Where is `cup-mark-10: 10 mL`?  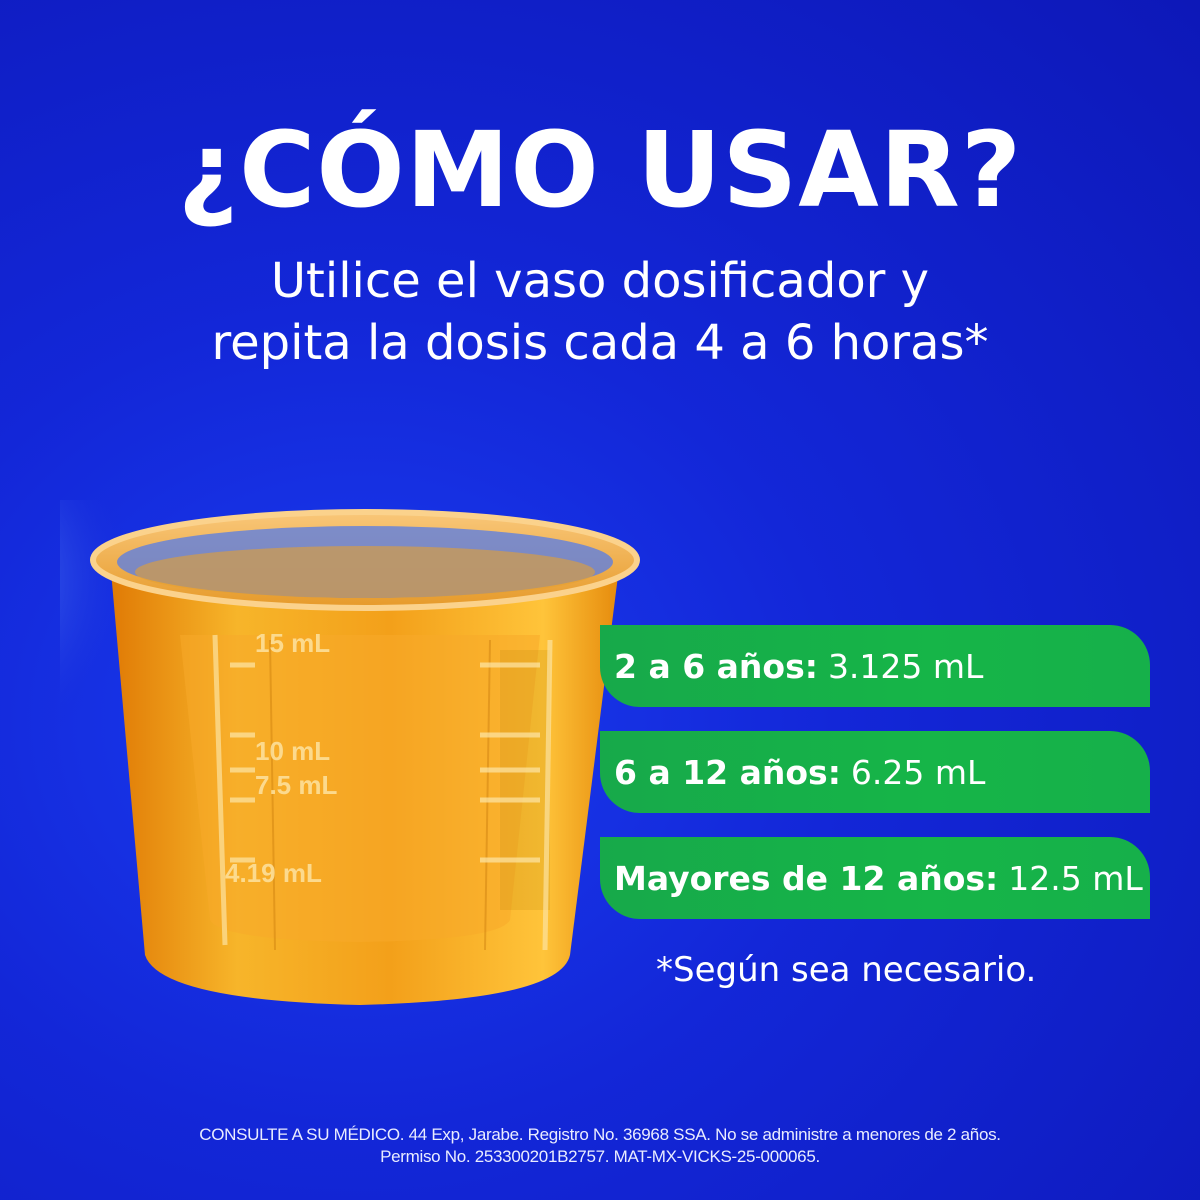 cup-mark-10: 10 mL is located at coordinates (292, 751).